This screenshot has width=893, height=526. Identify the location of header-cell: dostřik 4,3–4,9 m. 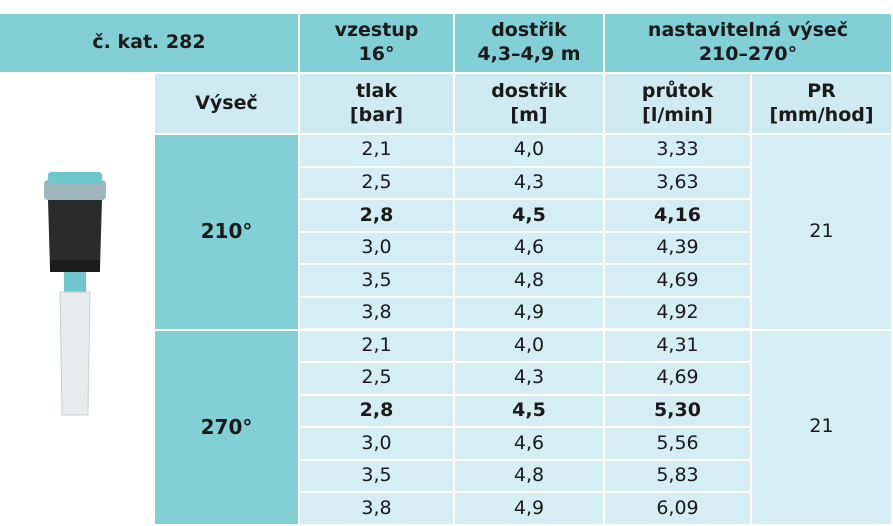
(530, 44).